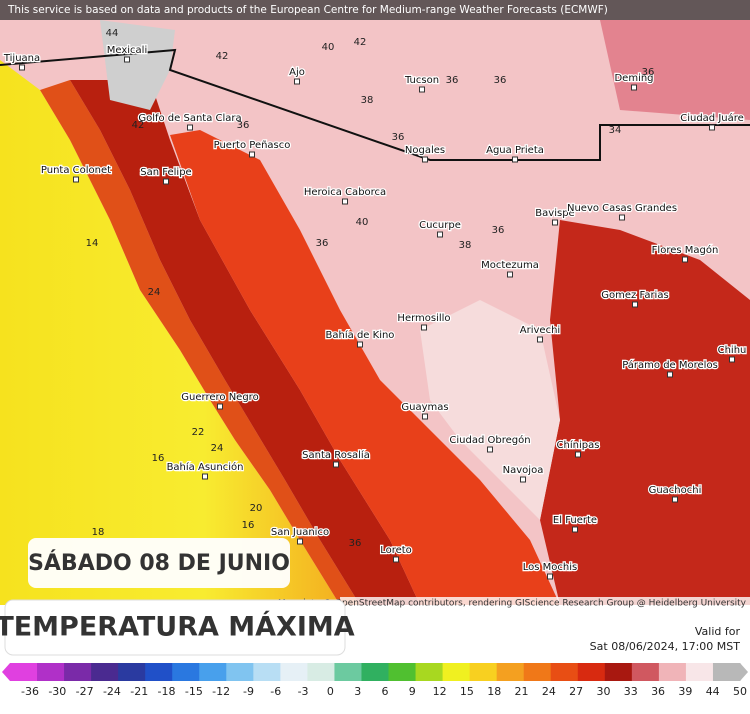 The width and height of the screenshot is (750, 714). I want to click on sonora-cool, so click(490, 410).